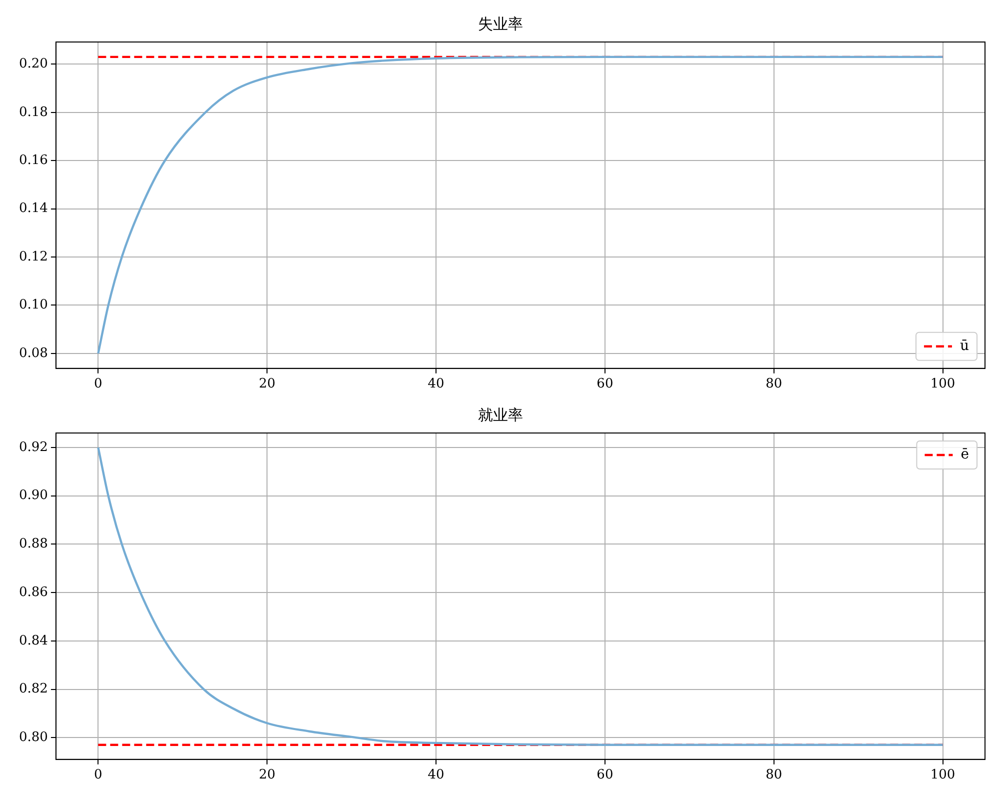  Describe the element at coordinates (33, 112) in the screenshot. I see `y-tick-label: 0.18` at that location.